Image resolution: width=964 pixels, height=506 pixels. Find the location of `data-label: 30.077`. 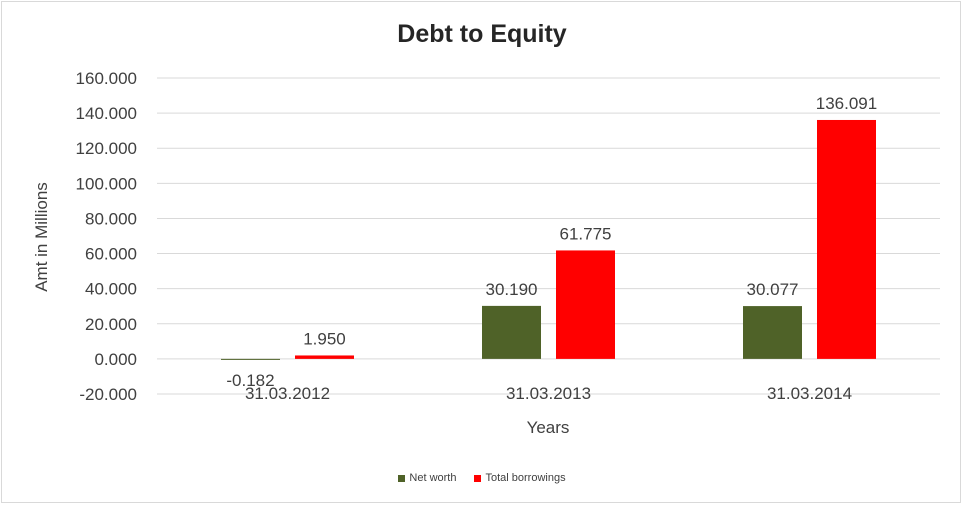

data-label: 30.077 is located at coordinates (773, 289).